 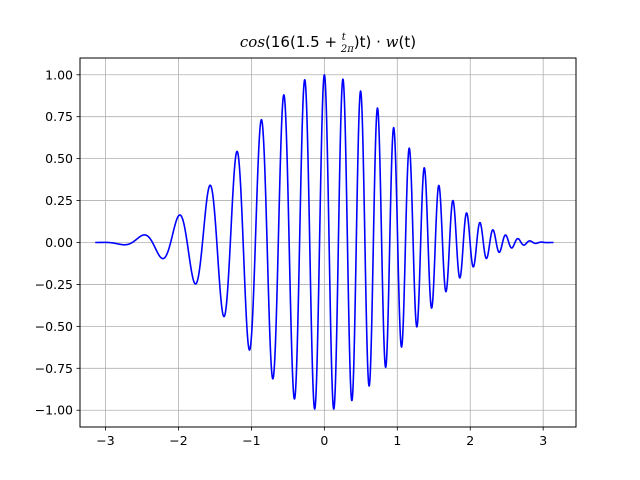 What do you see at coordinates (178, 440) in the screenshot?
I see `x-tick-label: −2` at bounding box center [178, 440].